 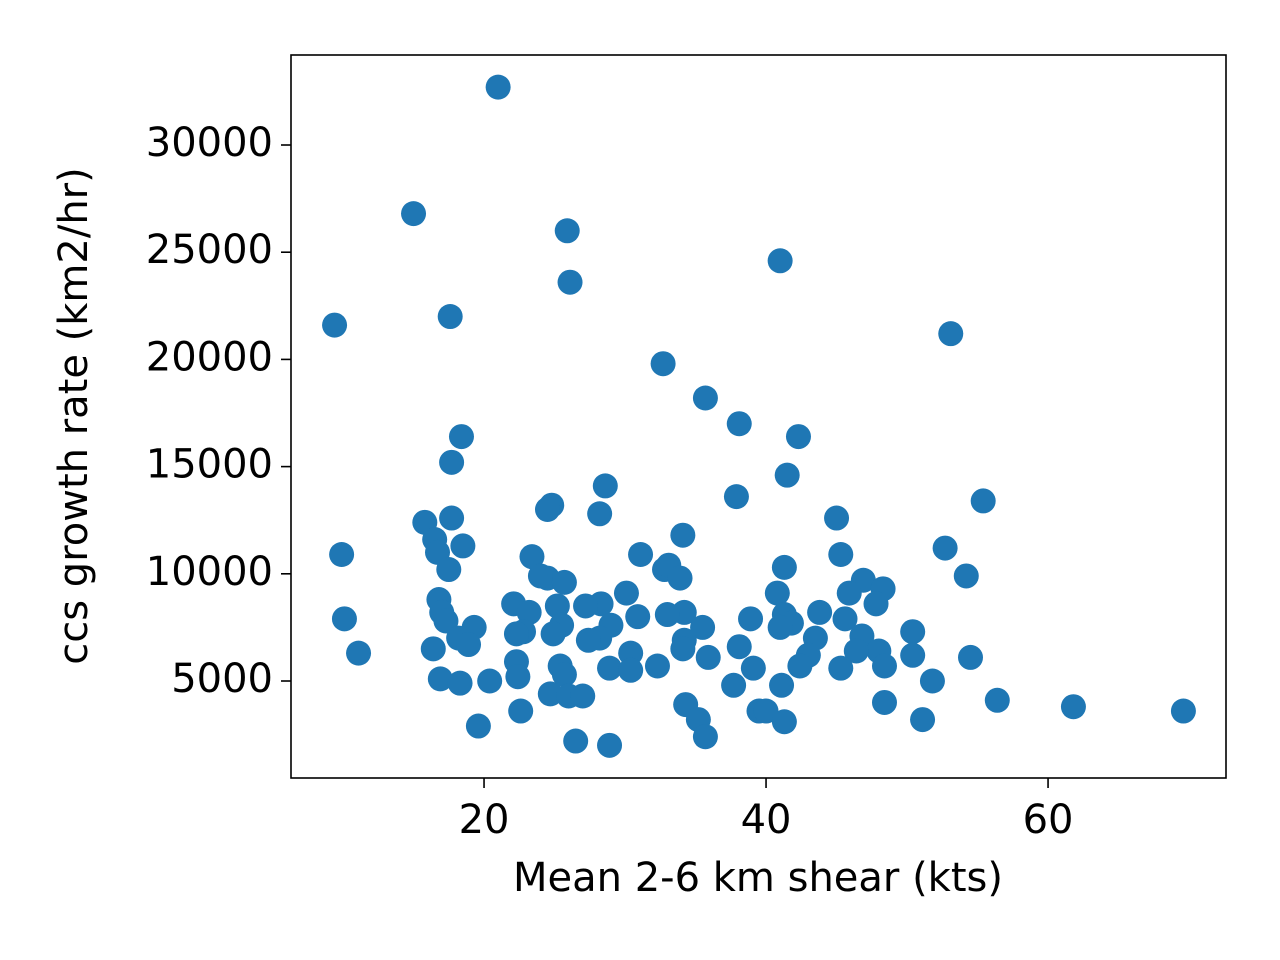 What do you see at coordinates (209, 250) in the screenshot?
I see `y-tick-label: 25000` at bounding box center [209, 250].